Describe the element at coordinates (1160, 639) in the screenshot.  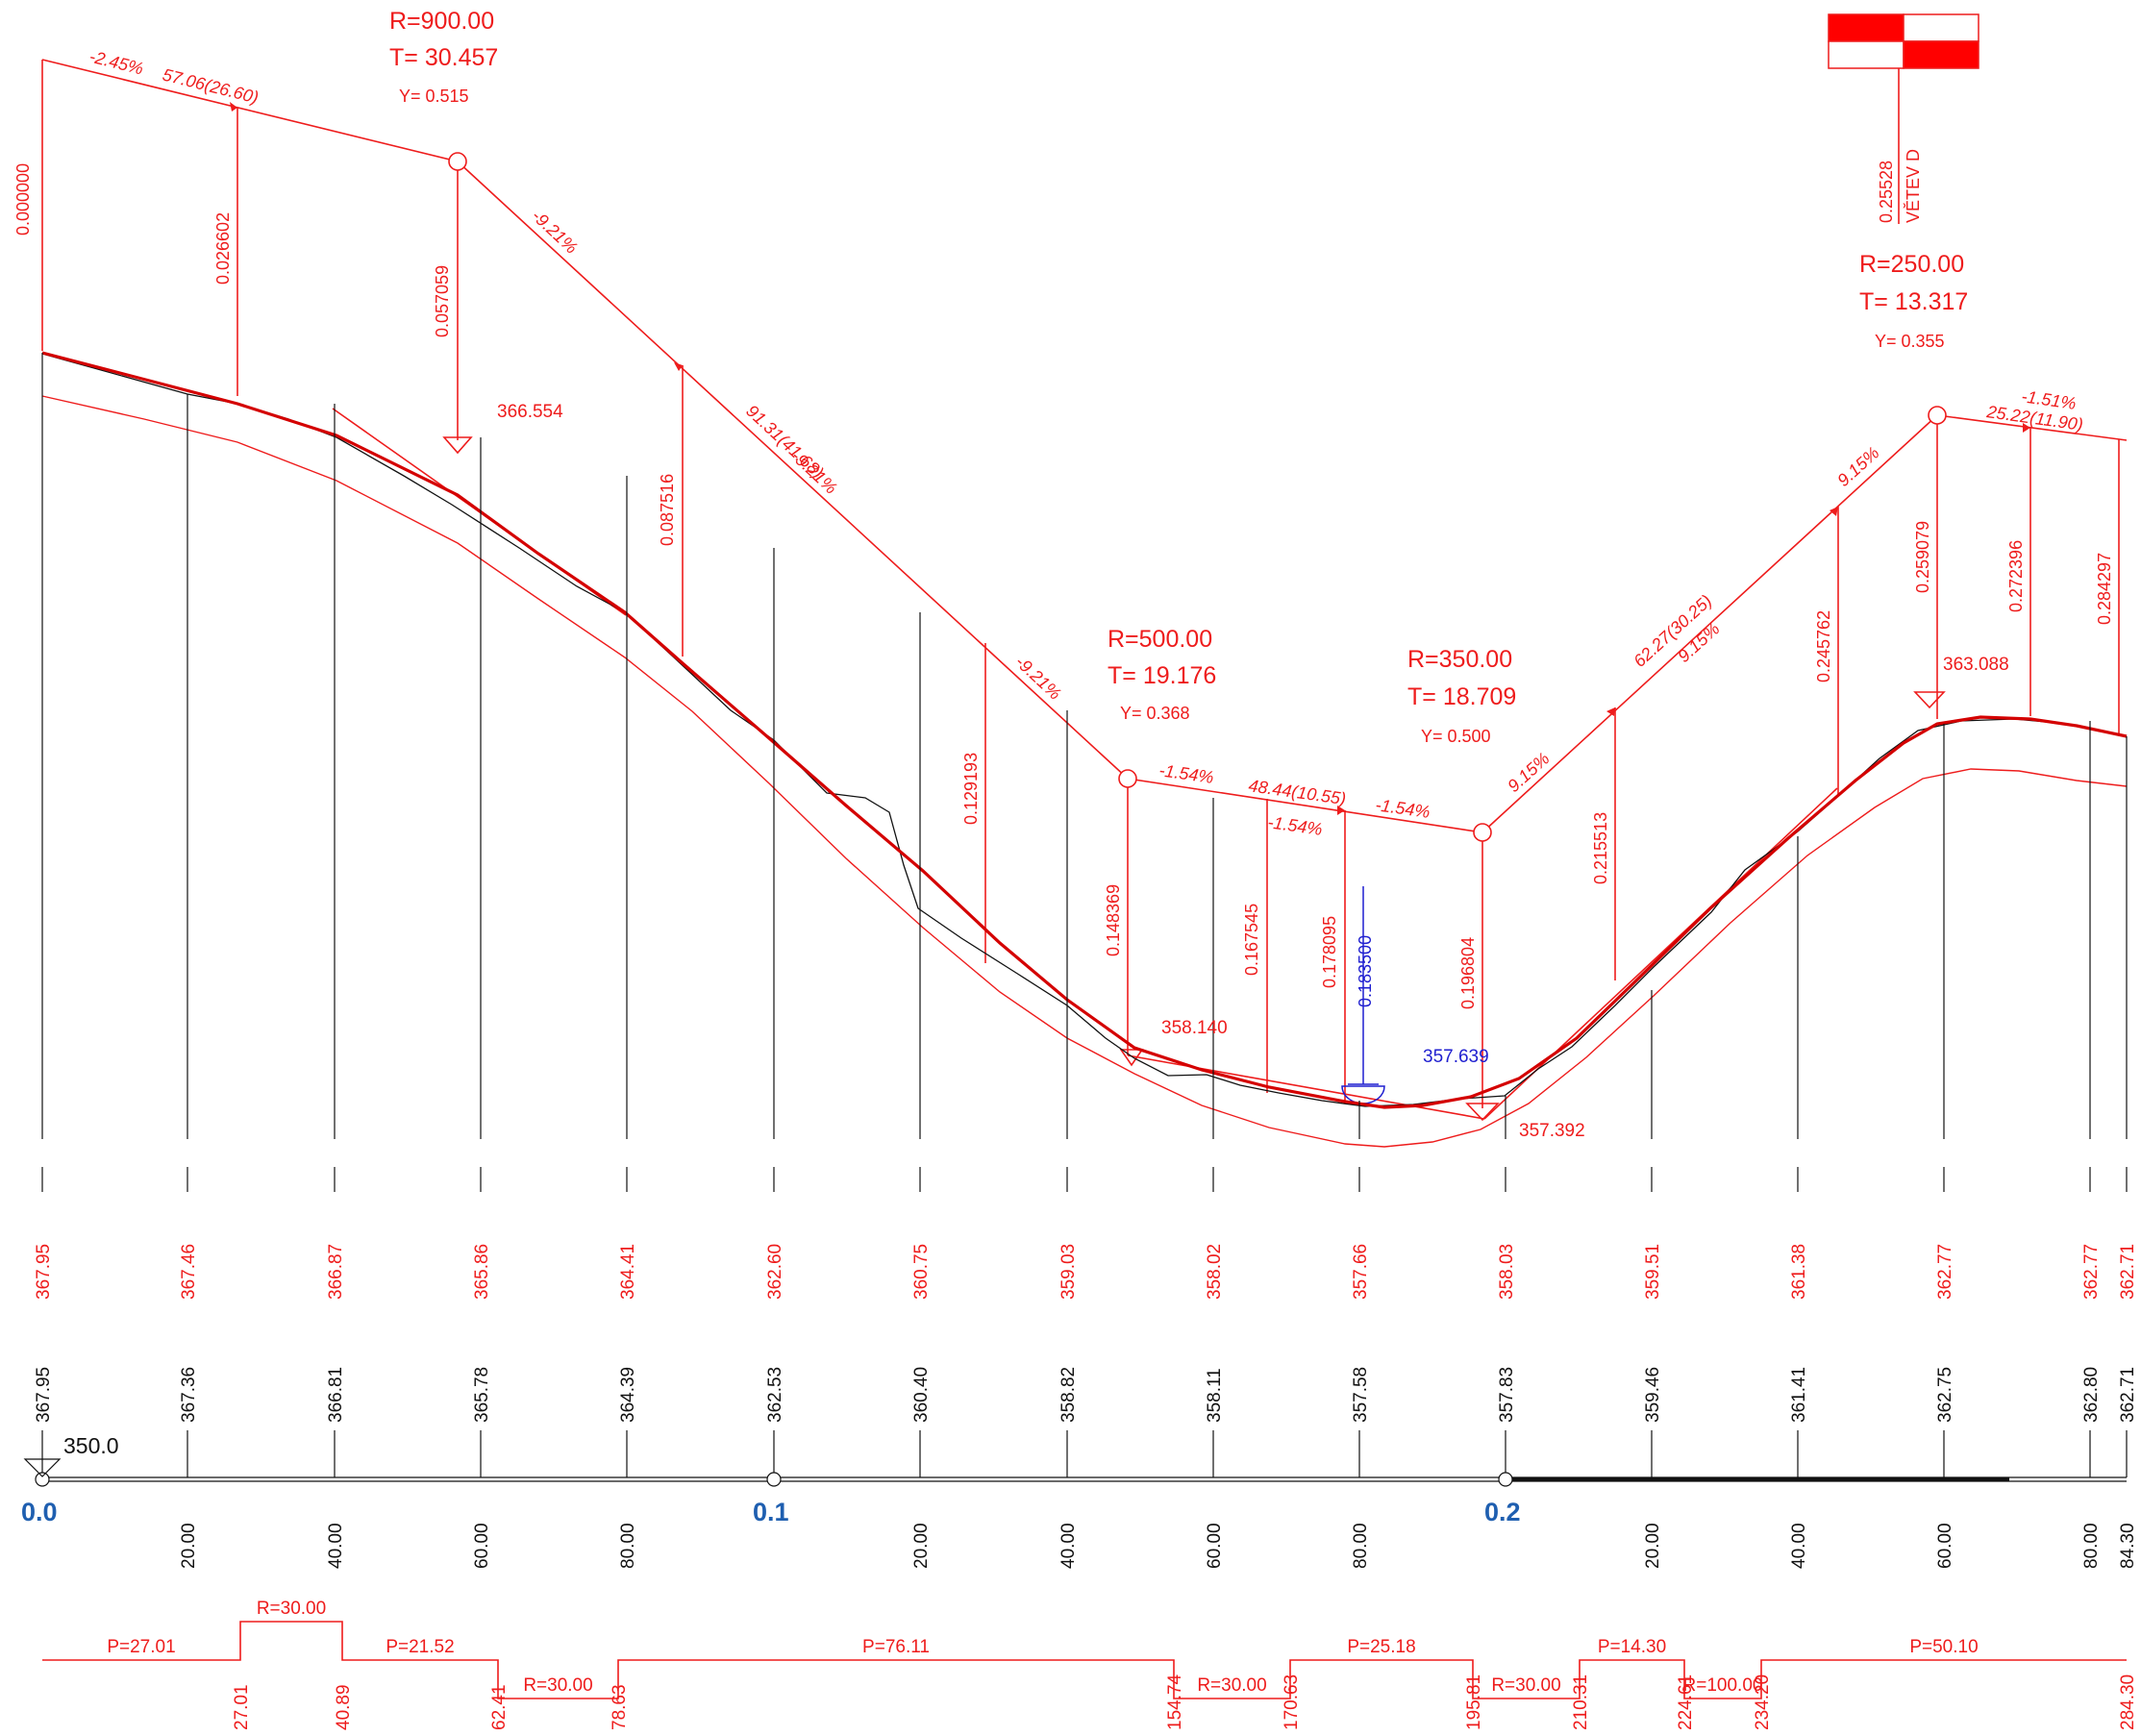
I see `curve-radius: R=500.00` at that location.